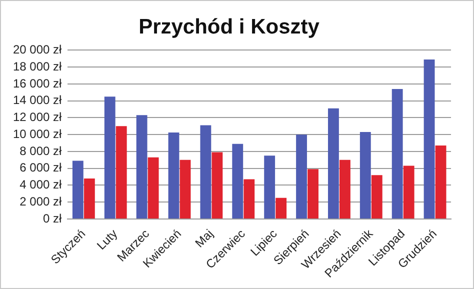 The image size is (474, 289). Describe the element at coordinates (37, 117) in the screenshot. I see `y-tick-label: 12 000 zł` at that location.